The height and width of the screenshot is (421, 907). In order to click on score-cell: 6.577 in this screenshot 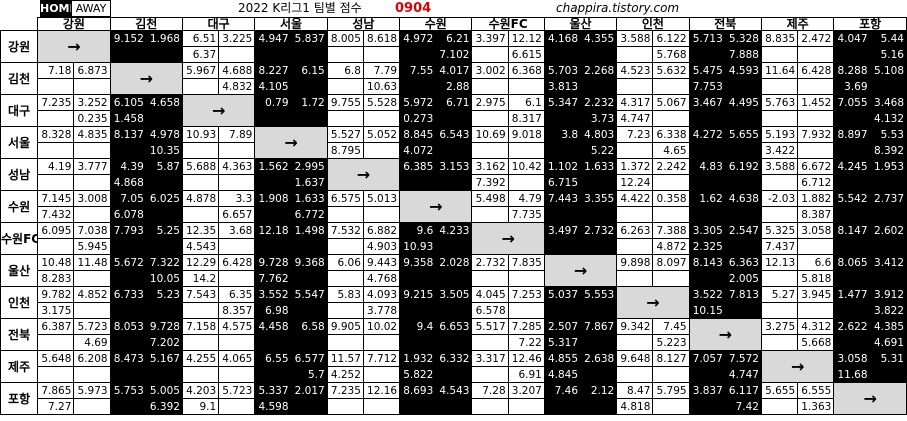, I will do `click(309, 358)`.